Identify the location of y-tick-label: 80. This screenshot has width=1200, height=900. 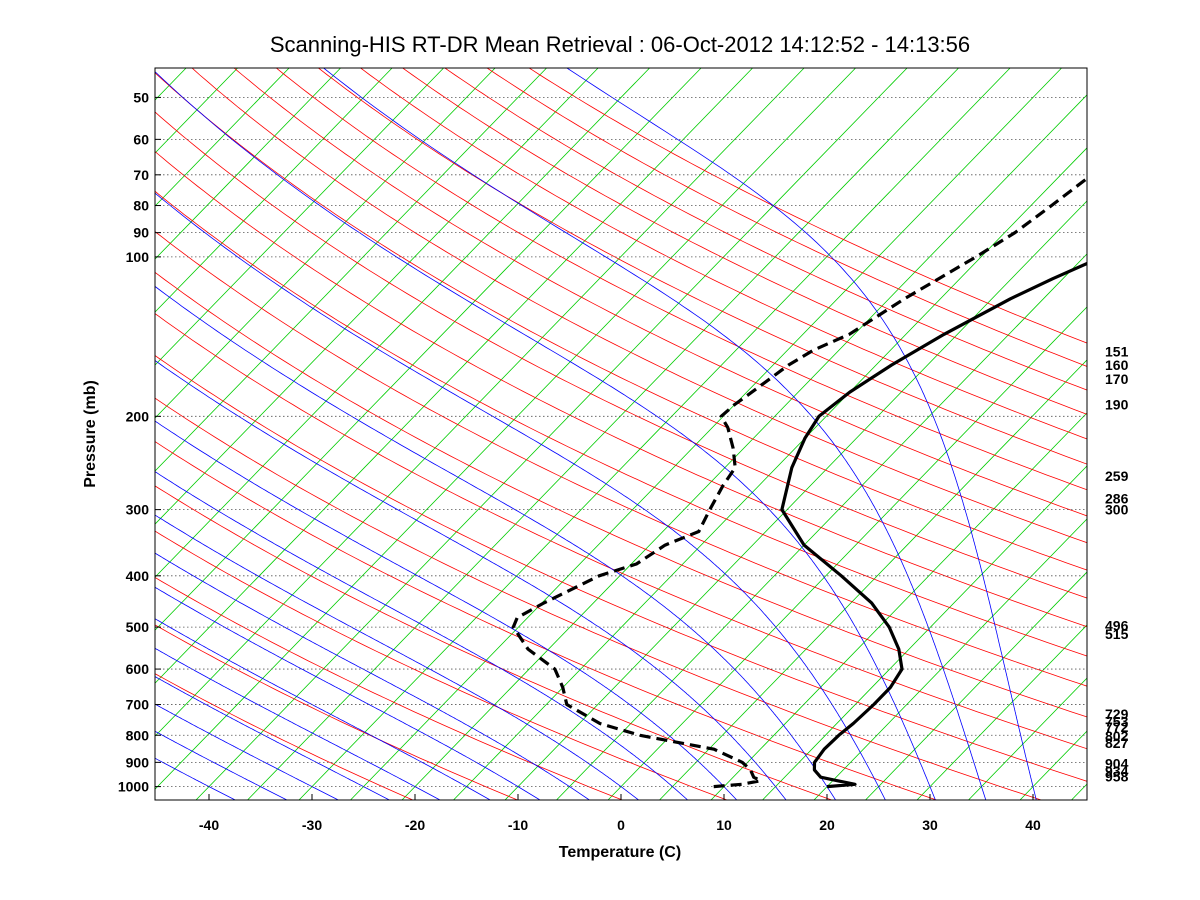
(141, 206).